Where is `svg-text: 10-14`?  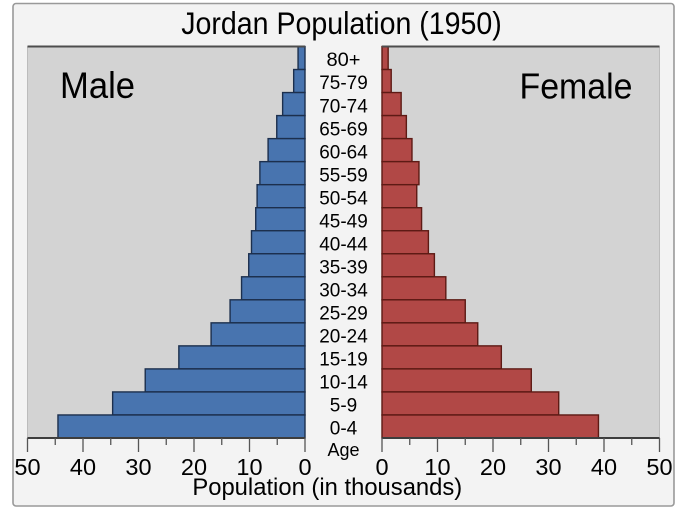
svg-text: 10-14 is located at coordinates (343, 383).